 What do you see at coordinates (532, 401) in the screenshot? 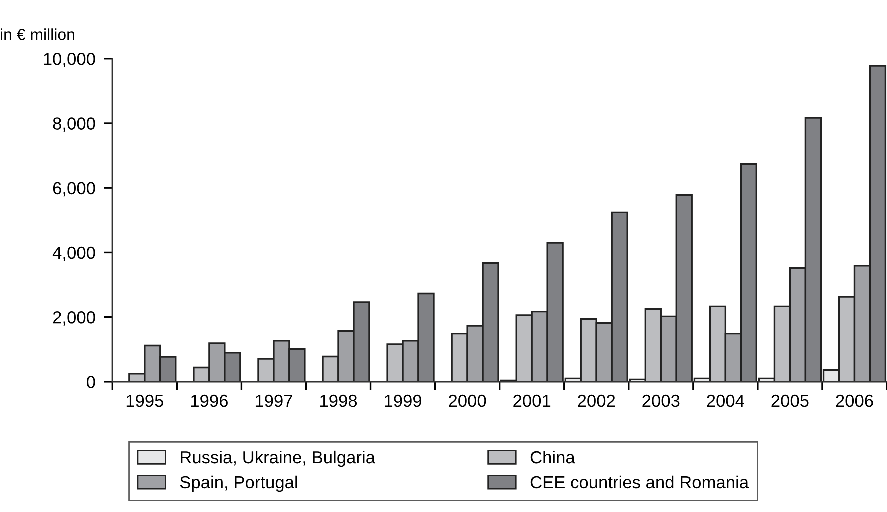
I see `x-tick-label: 2001` at bounding box center [532, 401].